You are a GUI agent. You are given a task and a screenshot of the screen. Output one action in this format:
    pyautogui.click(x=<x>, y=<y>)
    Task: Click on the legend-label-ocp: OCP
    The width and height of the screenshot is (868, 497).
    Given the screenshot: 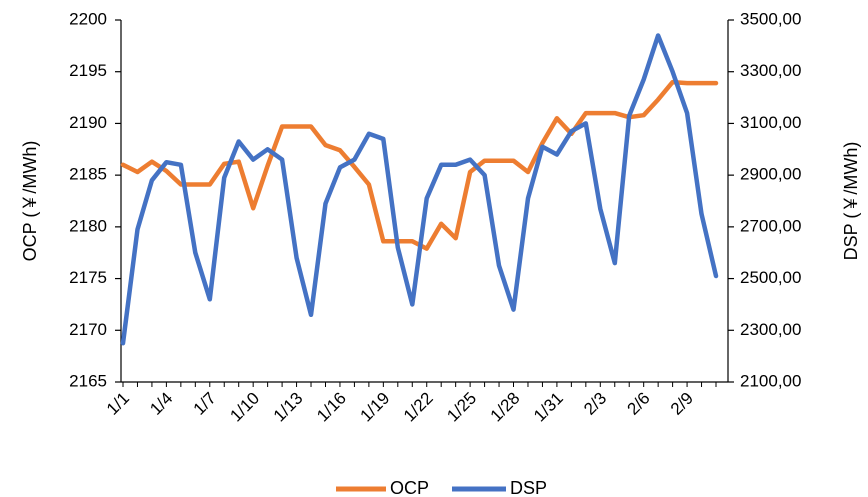 What is the action you would take?
    pyautogui.click(x=409, y=487)
    